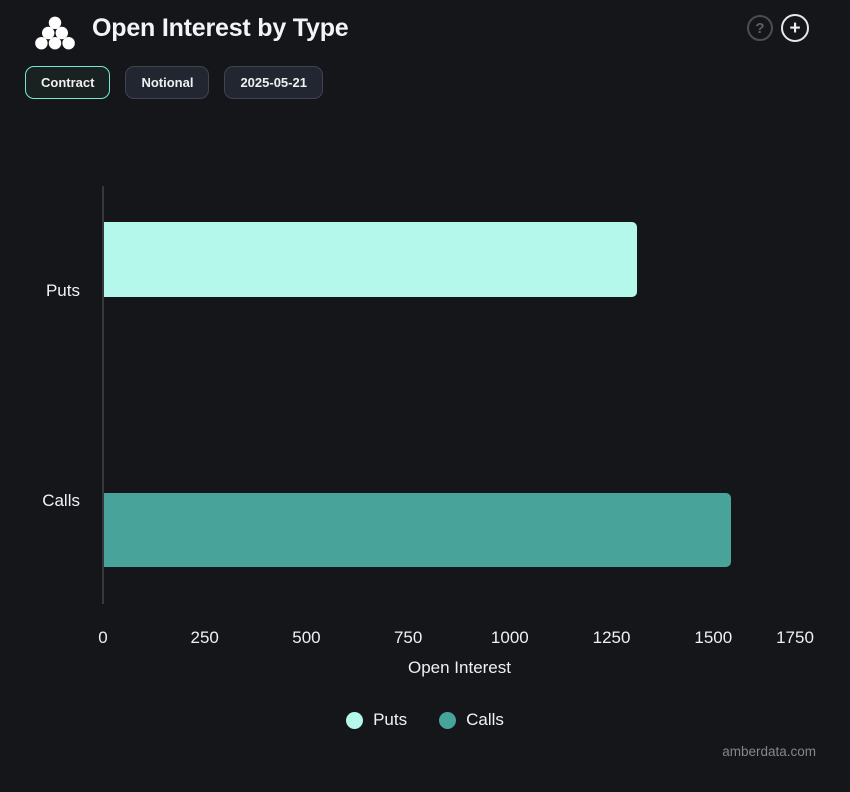 The image size is (850, 792). What do you see at coordinates (220, 28) in the screenshot?
I see `page-title: Open Interest by Type` at bounding box center [220, 28].